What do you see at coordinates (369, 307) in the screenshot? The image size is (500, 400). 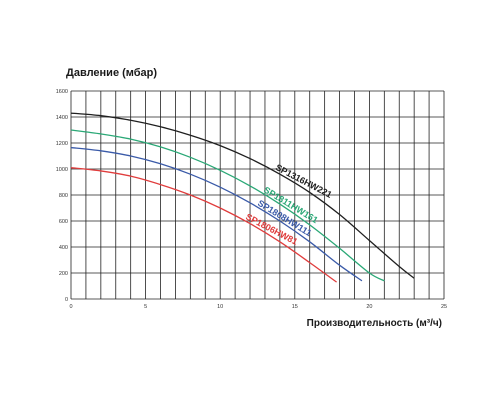 I see `x-tick-label: 20` at bounding box center [369, 307].